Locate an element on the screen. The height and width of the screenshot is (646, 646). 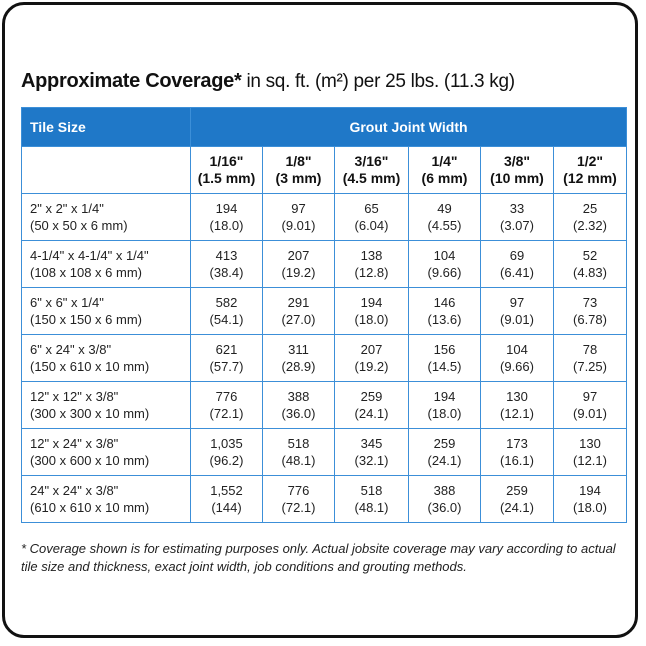
coverage-cell: 78 (7.25) is located at coordinates (590, 358).